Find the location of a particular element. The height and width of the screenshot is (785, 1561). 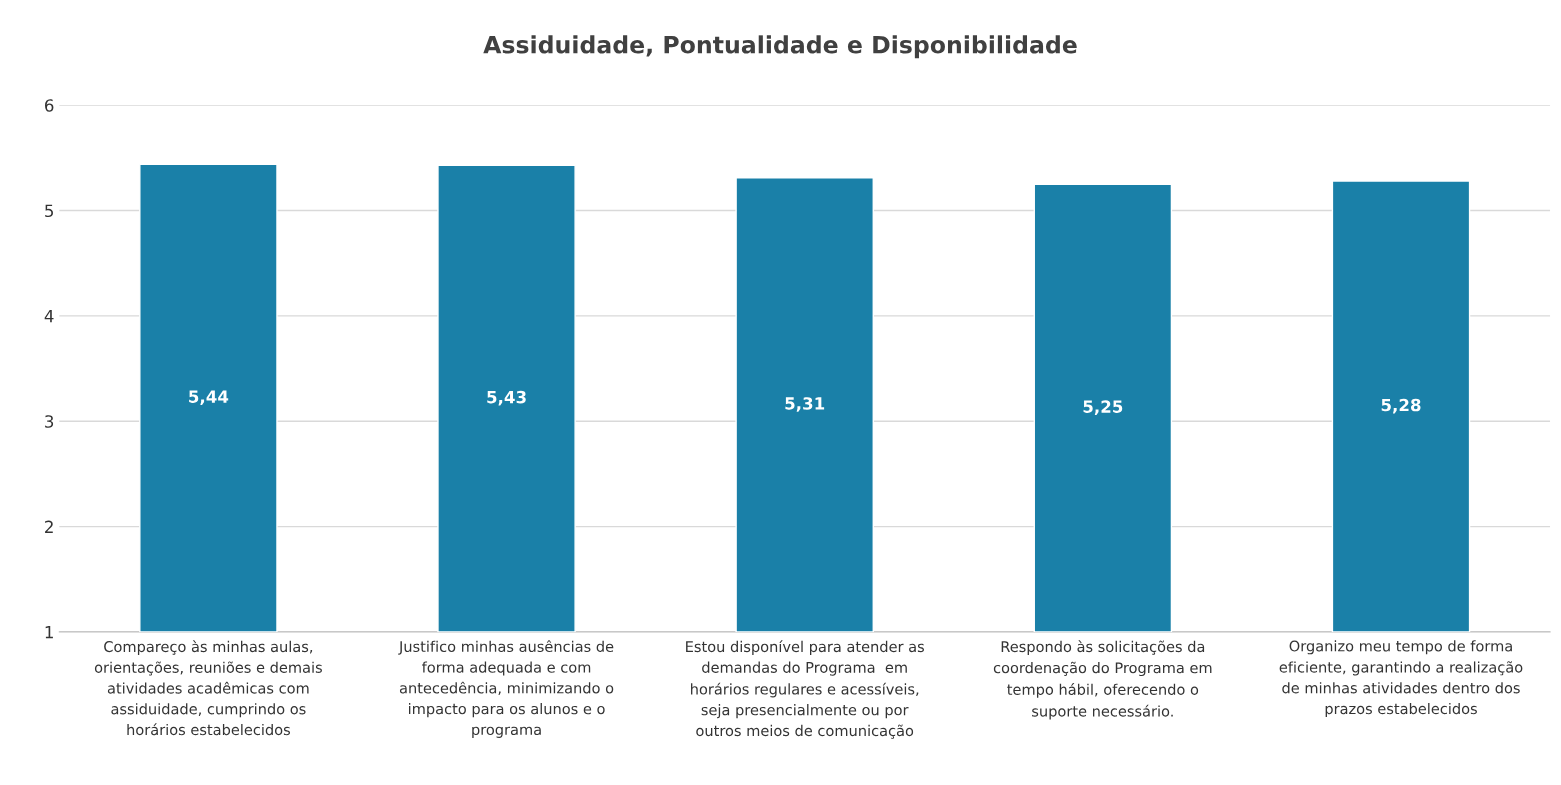

x-tick-label: Estou disponível para atender as demandas do Programa em horários regulares e acessíveis, seja presencialmente ou por outros meios de comunicação is located at coordinates (805, 689).